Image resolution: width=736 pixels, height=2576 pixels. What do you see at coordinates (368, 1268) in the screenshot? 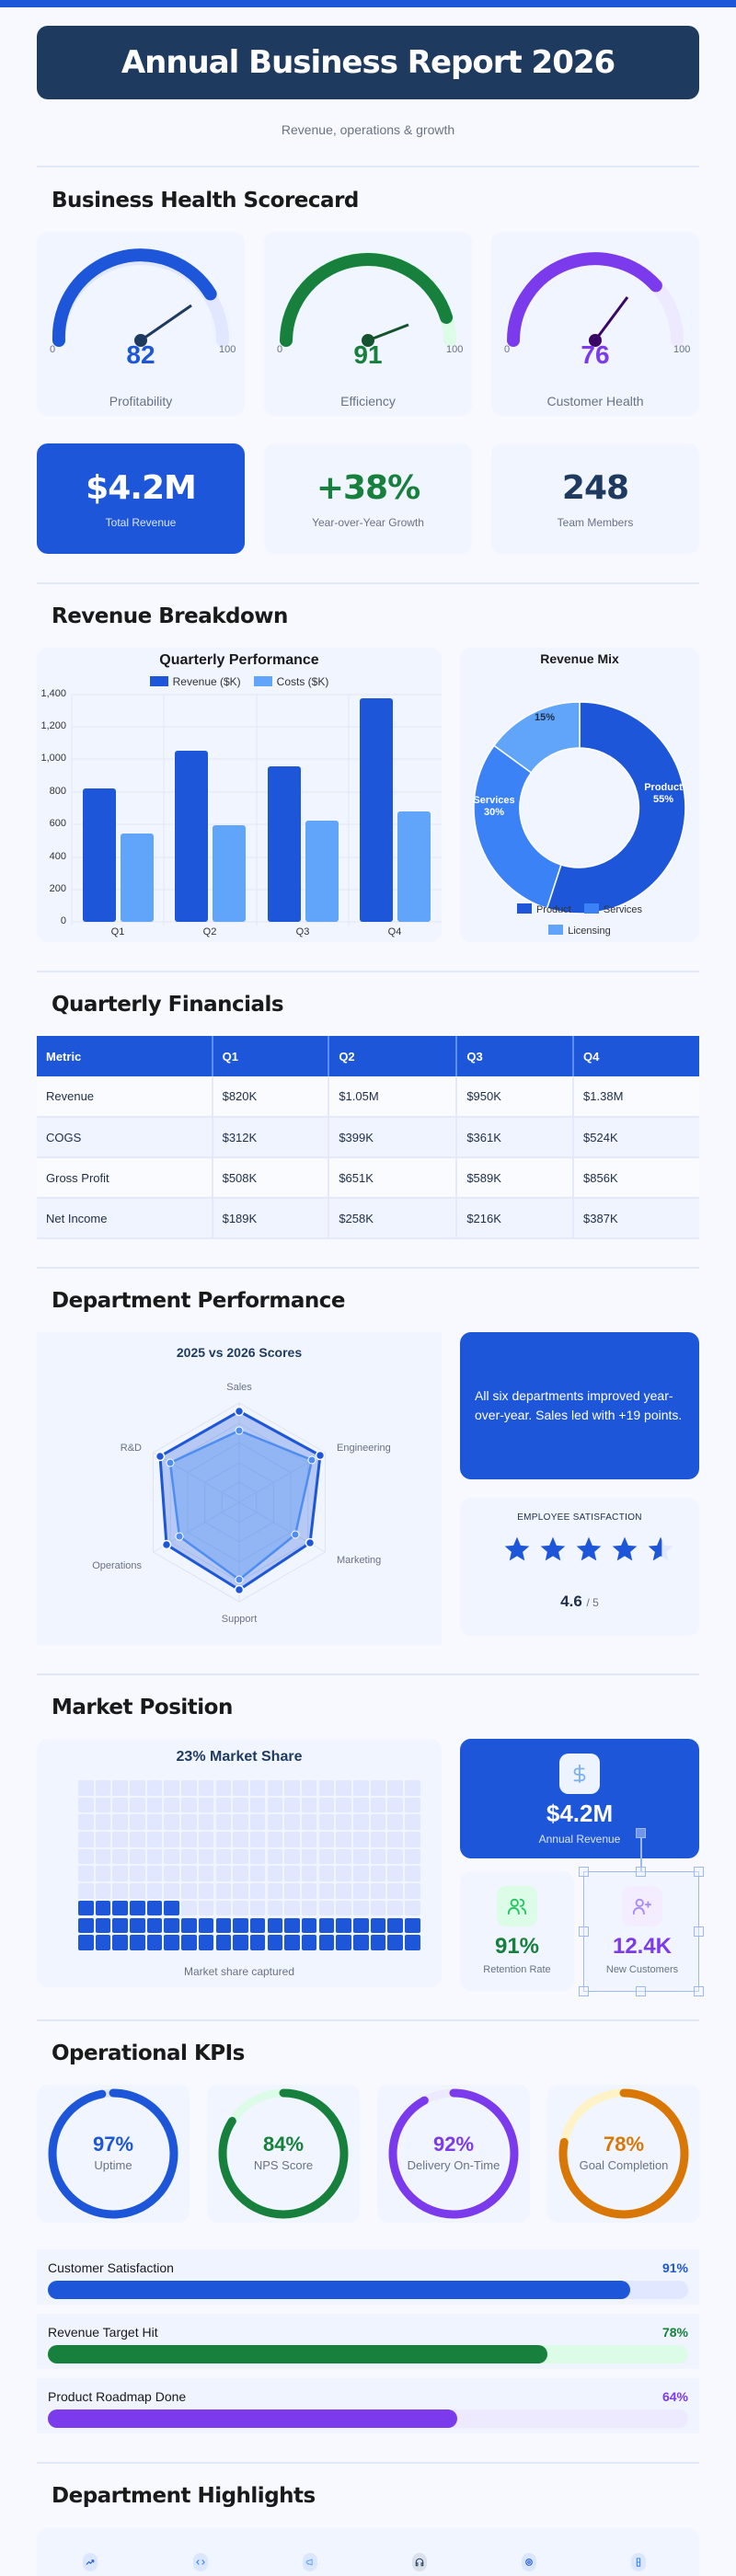
I see `divider` at bounding box center [368, 1268].